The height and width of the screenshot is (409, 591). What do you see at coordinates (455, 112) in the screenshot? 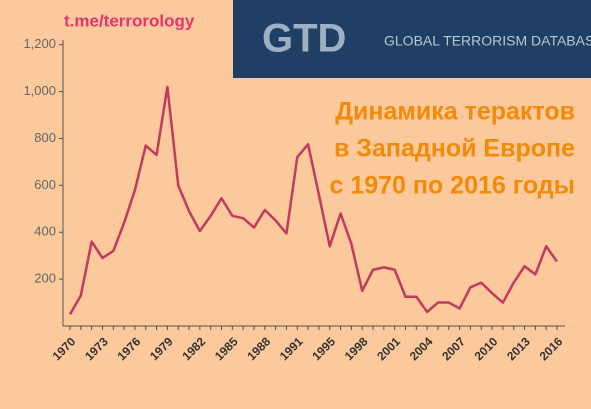
I see `chart-title: Динамика терактов` at bounding box center [455, 112].